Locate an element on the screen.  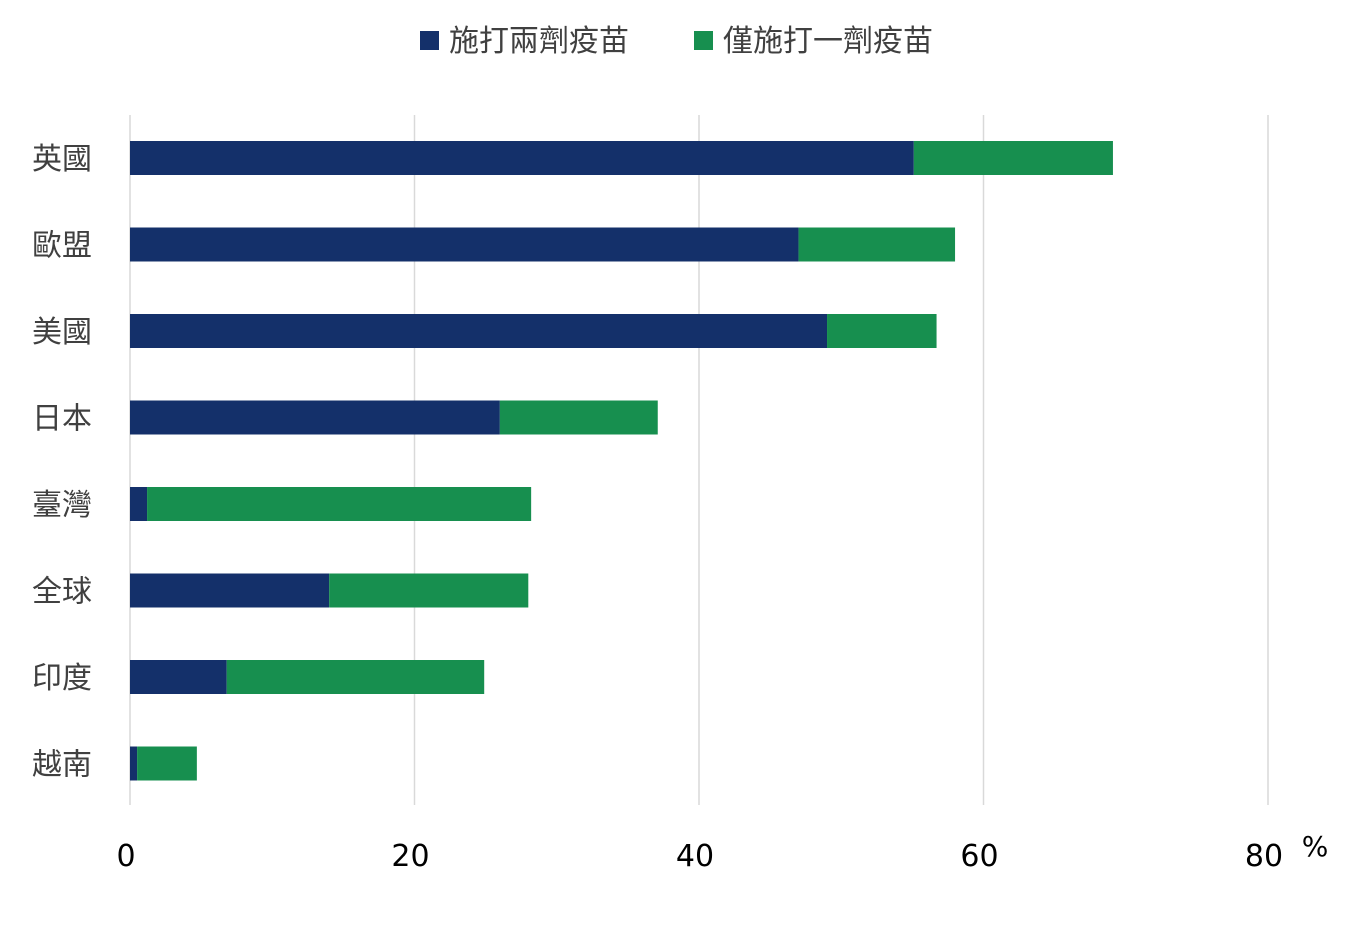
bar-歐盟-series-1 is located at coordinates (464, 244).